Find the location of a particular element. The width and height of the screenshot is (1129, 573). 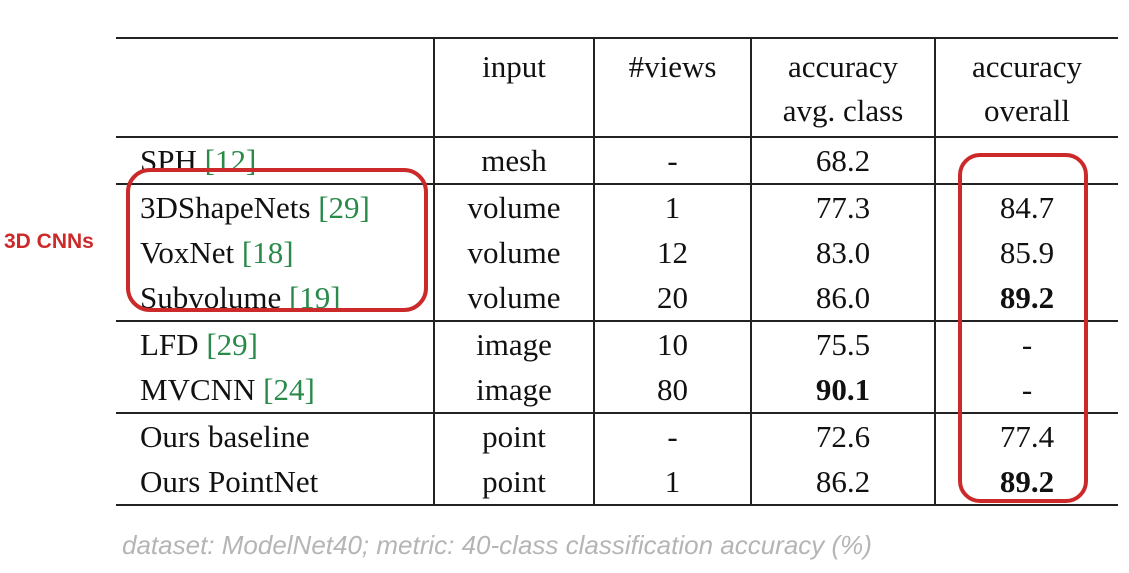

avg-class-cell: 86.0 is located at coordinates (842, 298).